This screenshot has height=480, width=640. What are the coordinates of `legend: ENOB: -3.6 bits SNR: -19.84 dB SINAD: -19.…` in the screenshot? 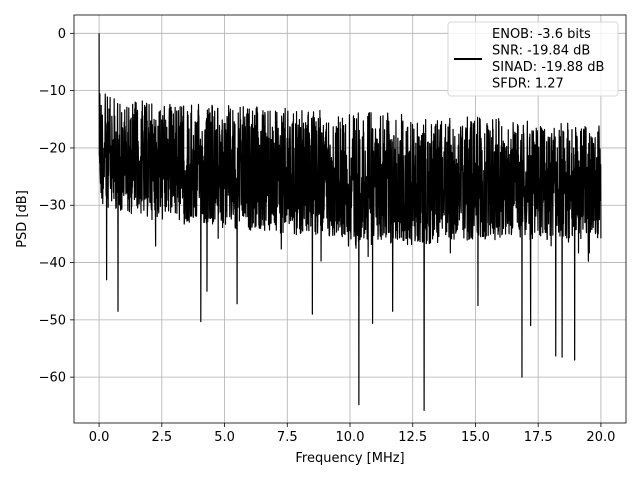 It's located at (533, 59).